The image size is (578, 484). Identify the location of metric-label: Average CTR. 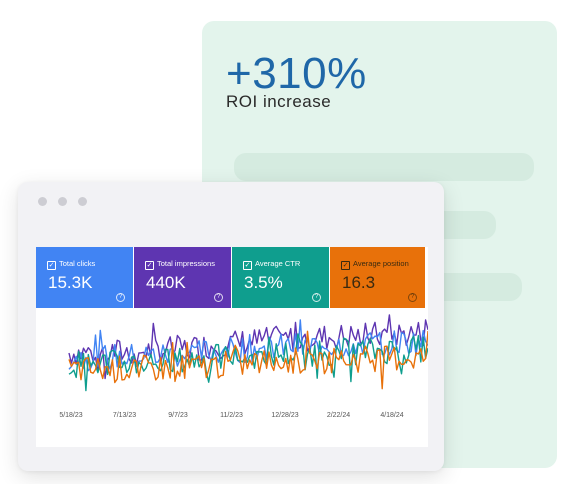
(278, 263).